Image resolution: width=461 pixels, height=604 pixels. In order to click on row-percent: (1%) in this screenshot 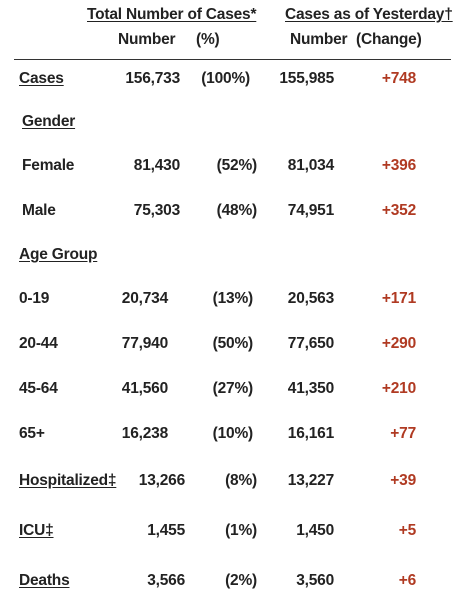, I will do `click(241, 530)`.